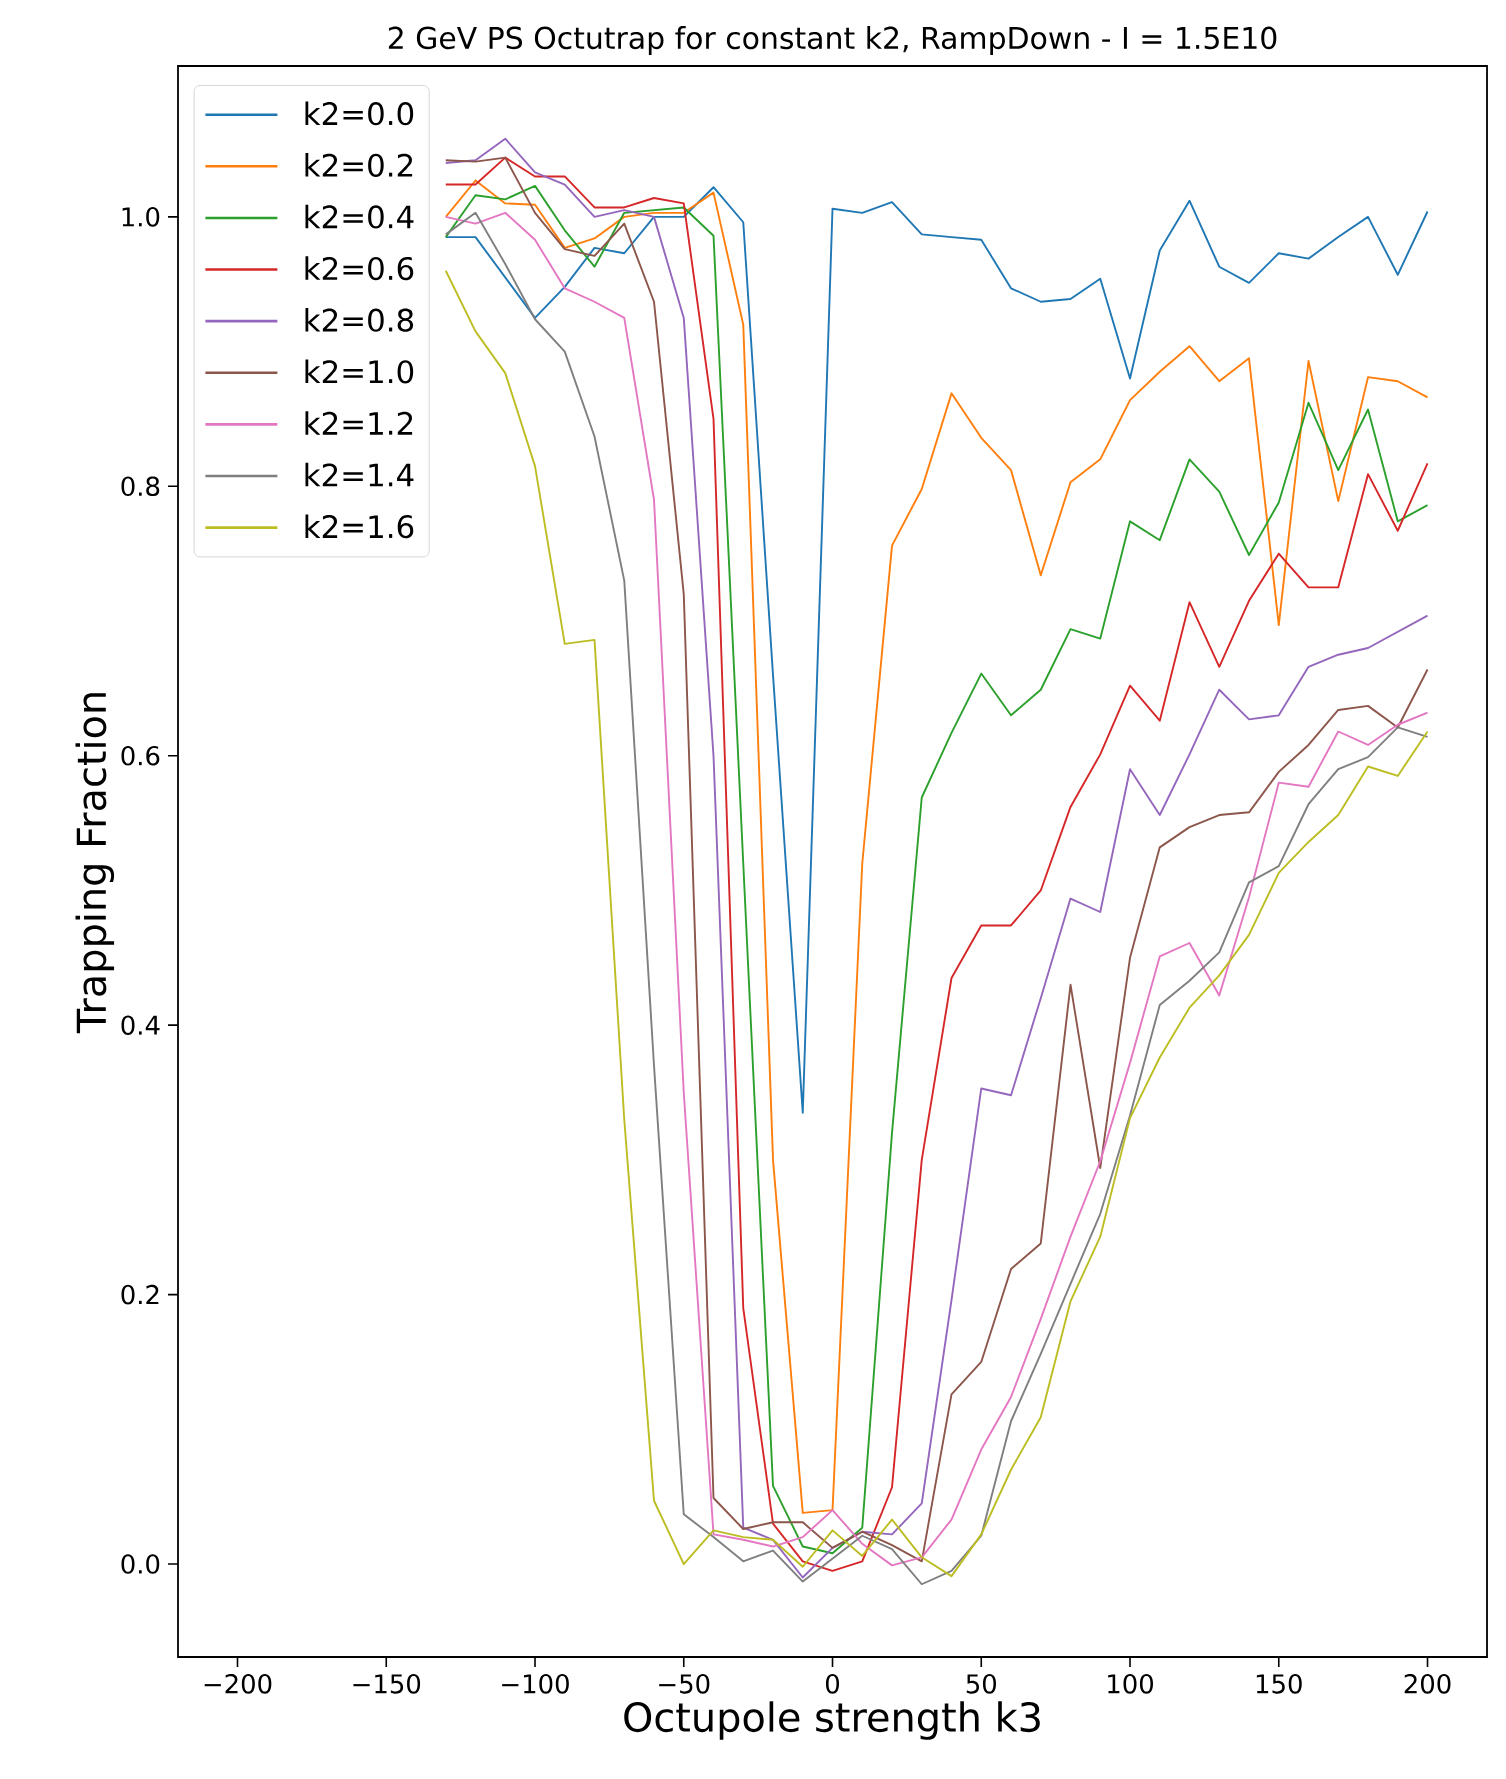 This screenshot has height=1779, width=1506. Describe the element at coordinates (359, 113) in the screenshot. I see `legend-label: k2=0.0` at that location.